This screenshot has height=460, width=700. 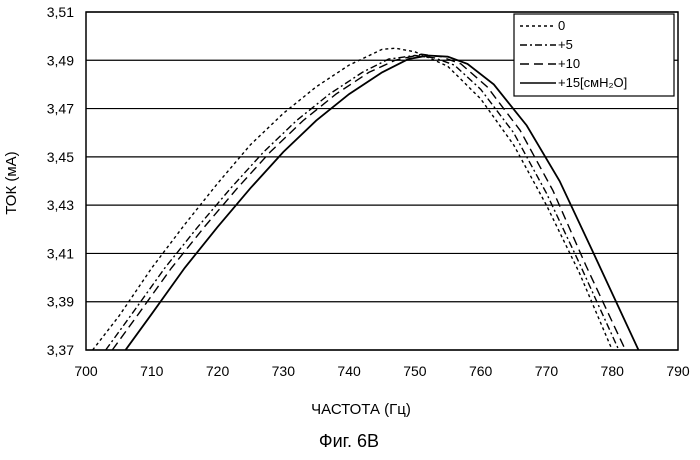 What do you see at coordinates (361, 409) in the screenshot?
I see `x-axis-title: ЧАСТОТА (Гц)` at bounding box center [361, 409].